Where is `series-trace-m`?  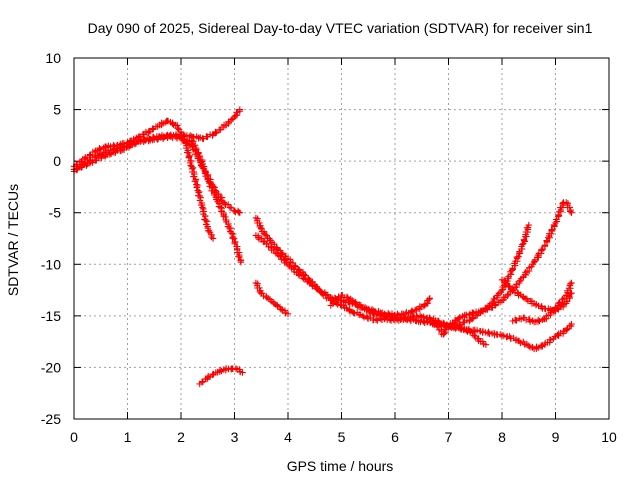
series-trace-m is located at coordinates (542, 302).